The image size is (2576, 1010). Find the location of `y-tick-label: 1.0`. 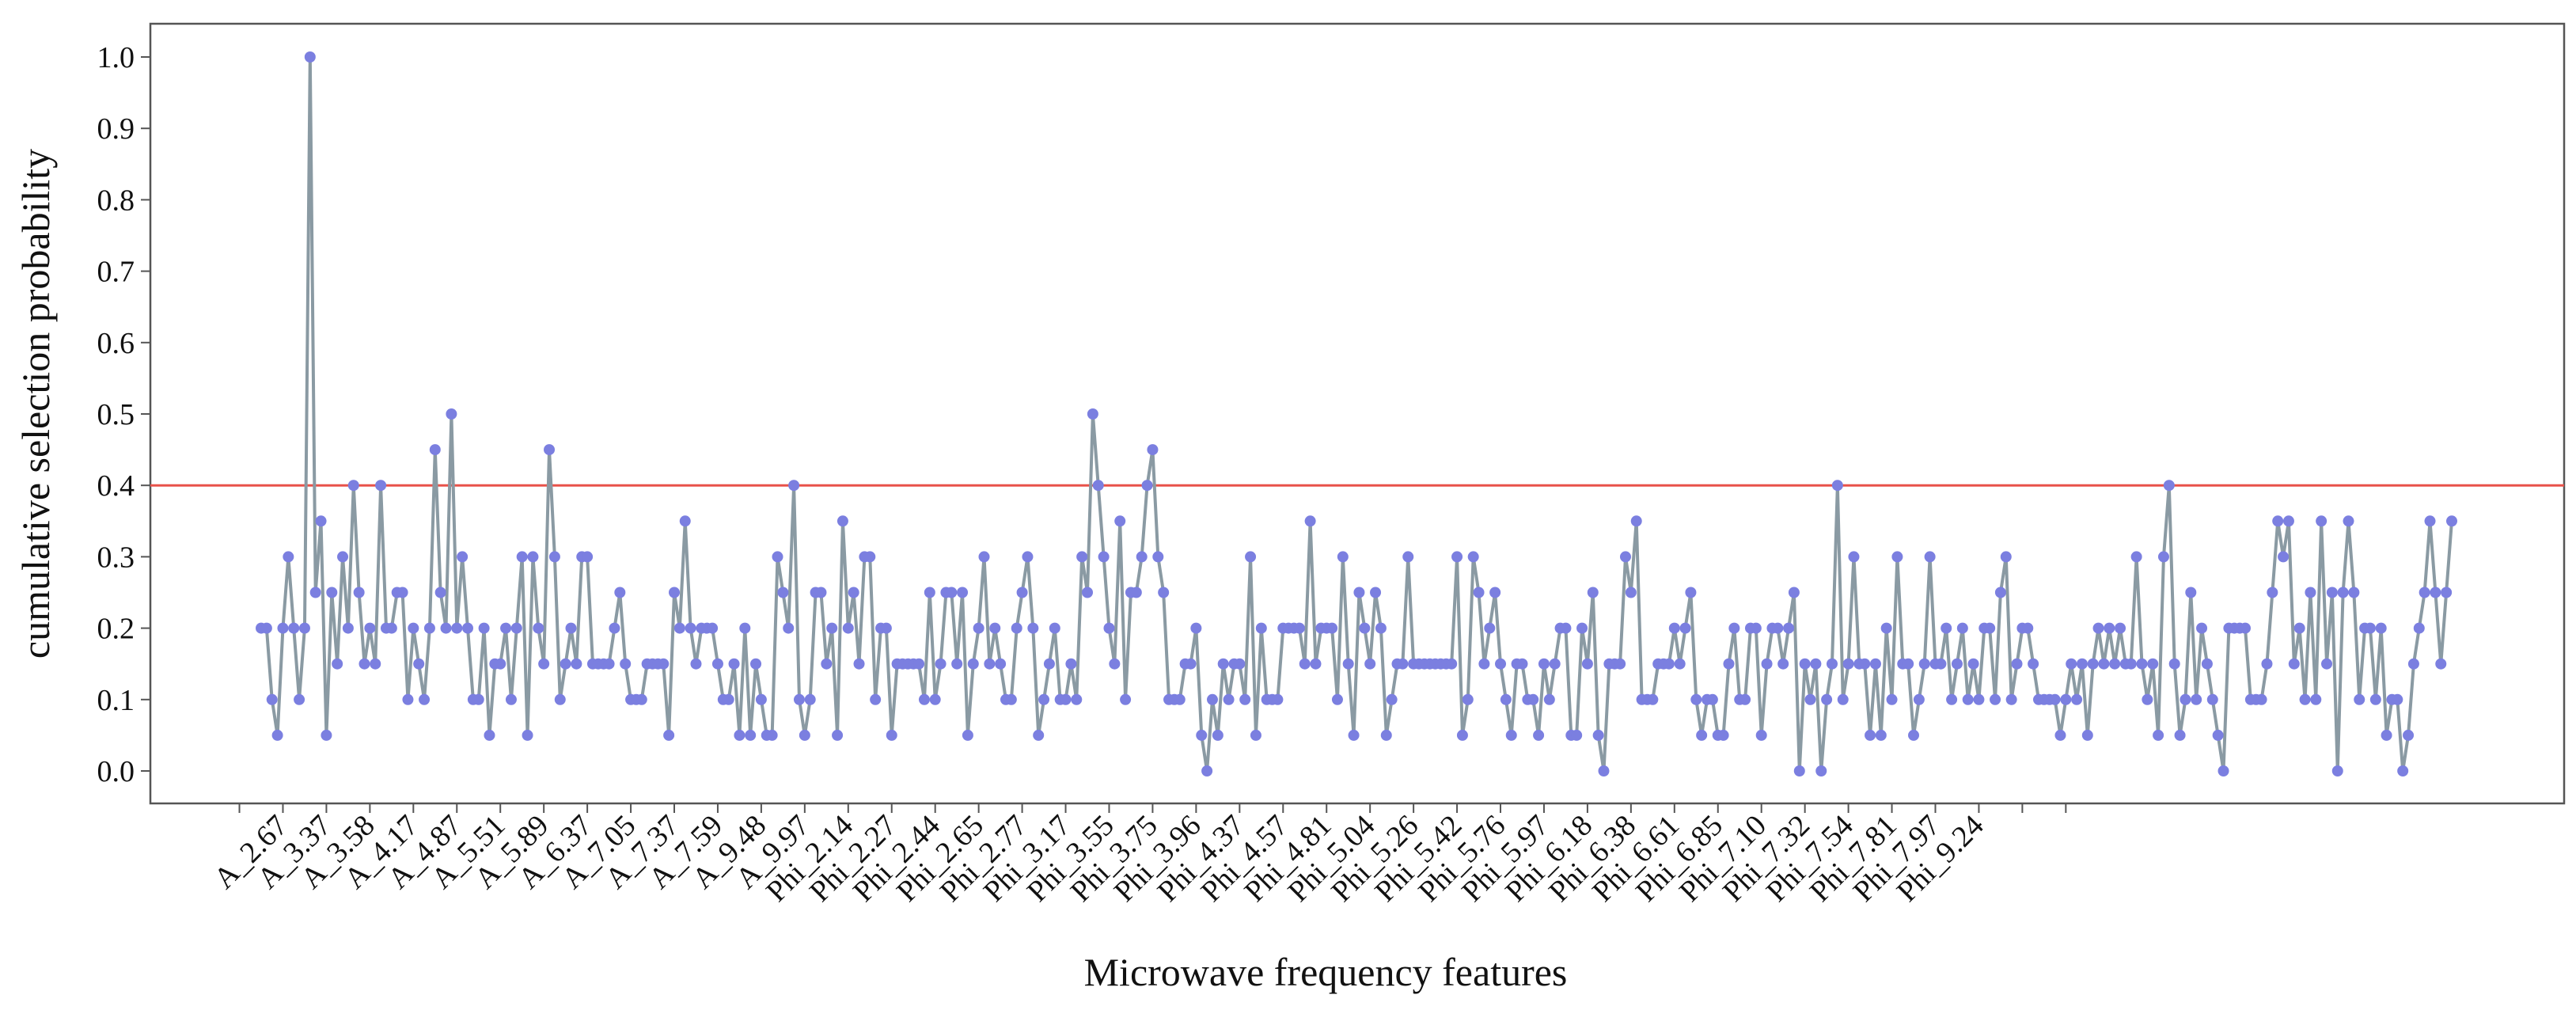

y-tick-label: 1.0 is located at coordinates (116, 57).